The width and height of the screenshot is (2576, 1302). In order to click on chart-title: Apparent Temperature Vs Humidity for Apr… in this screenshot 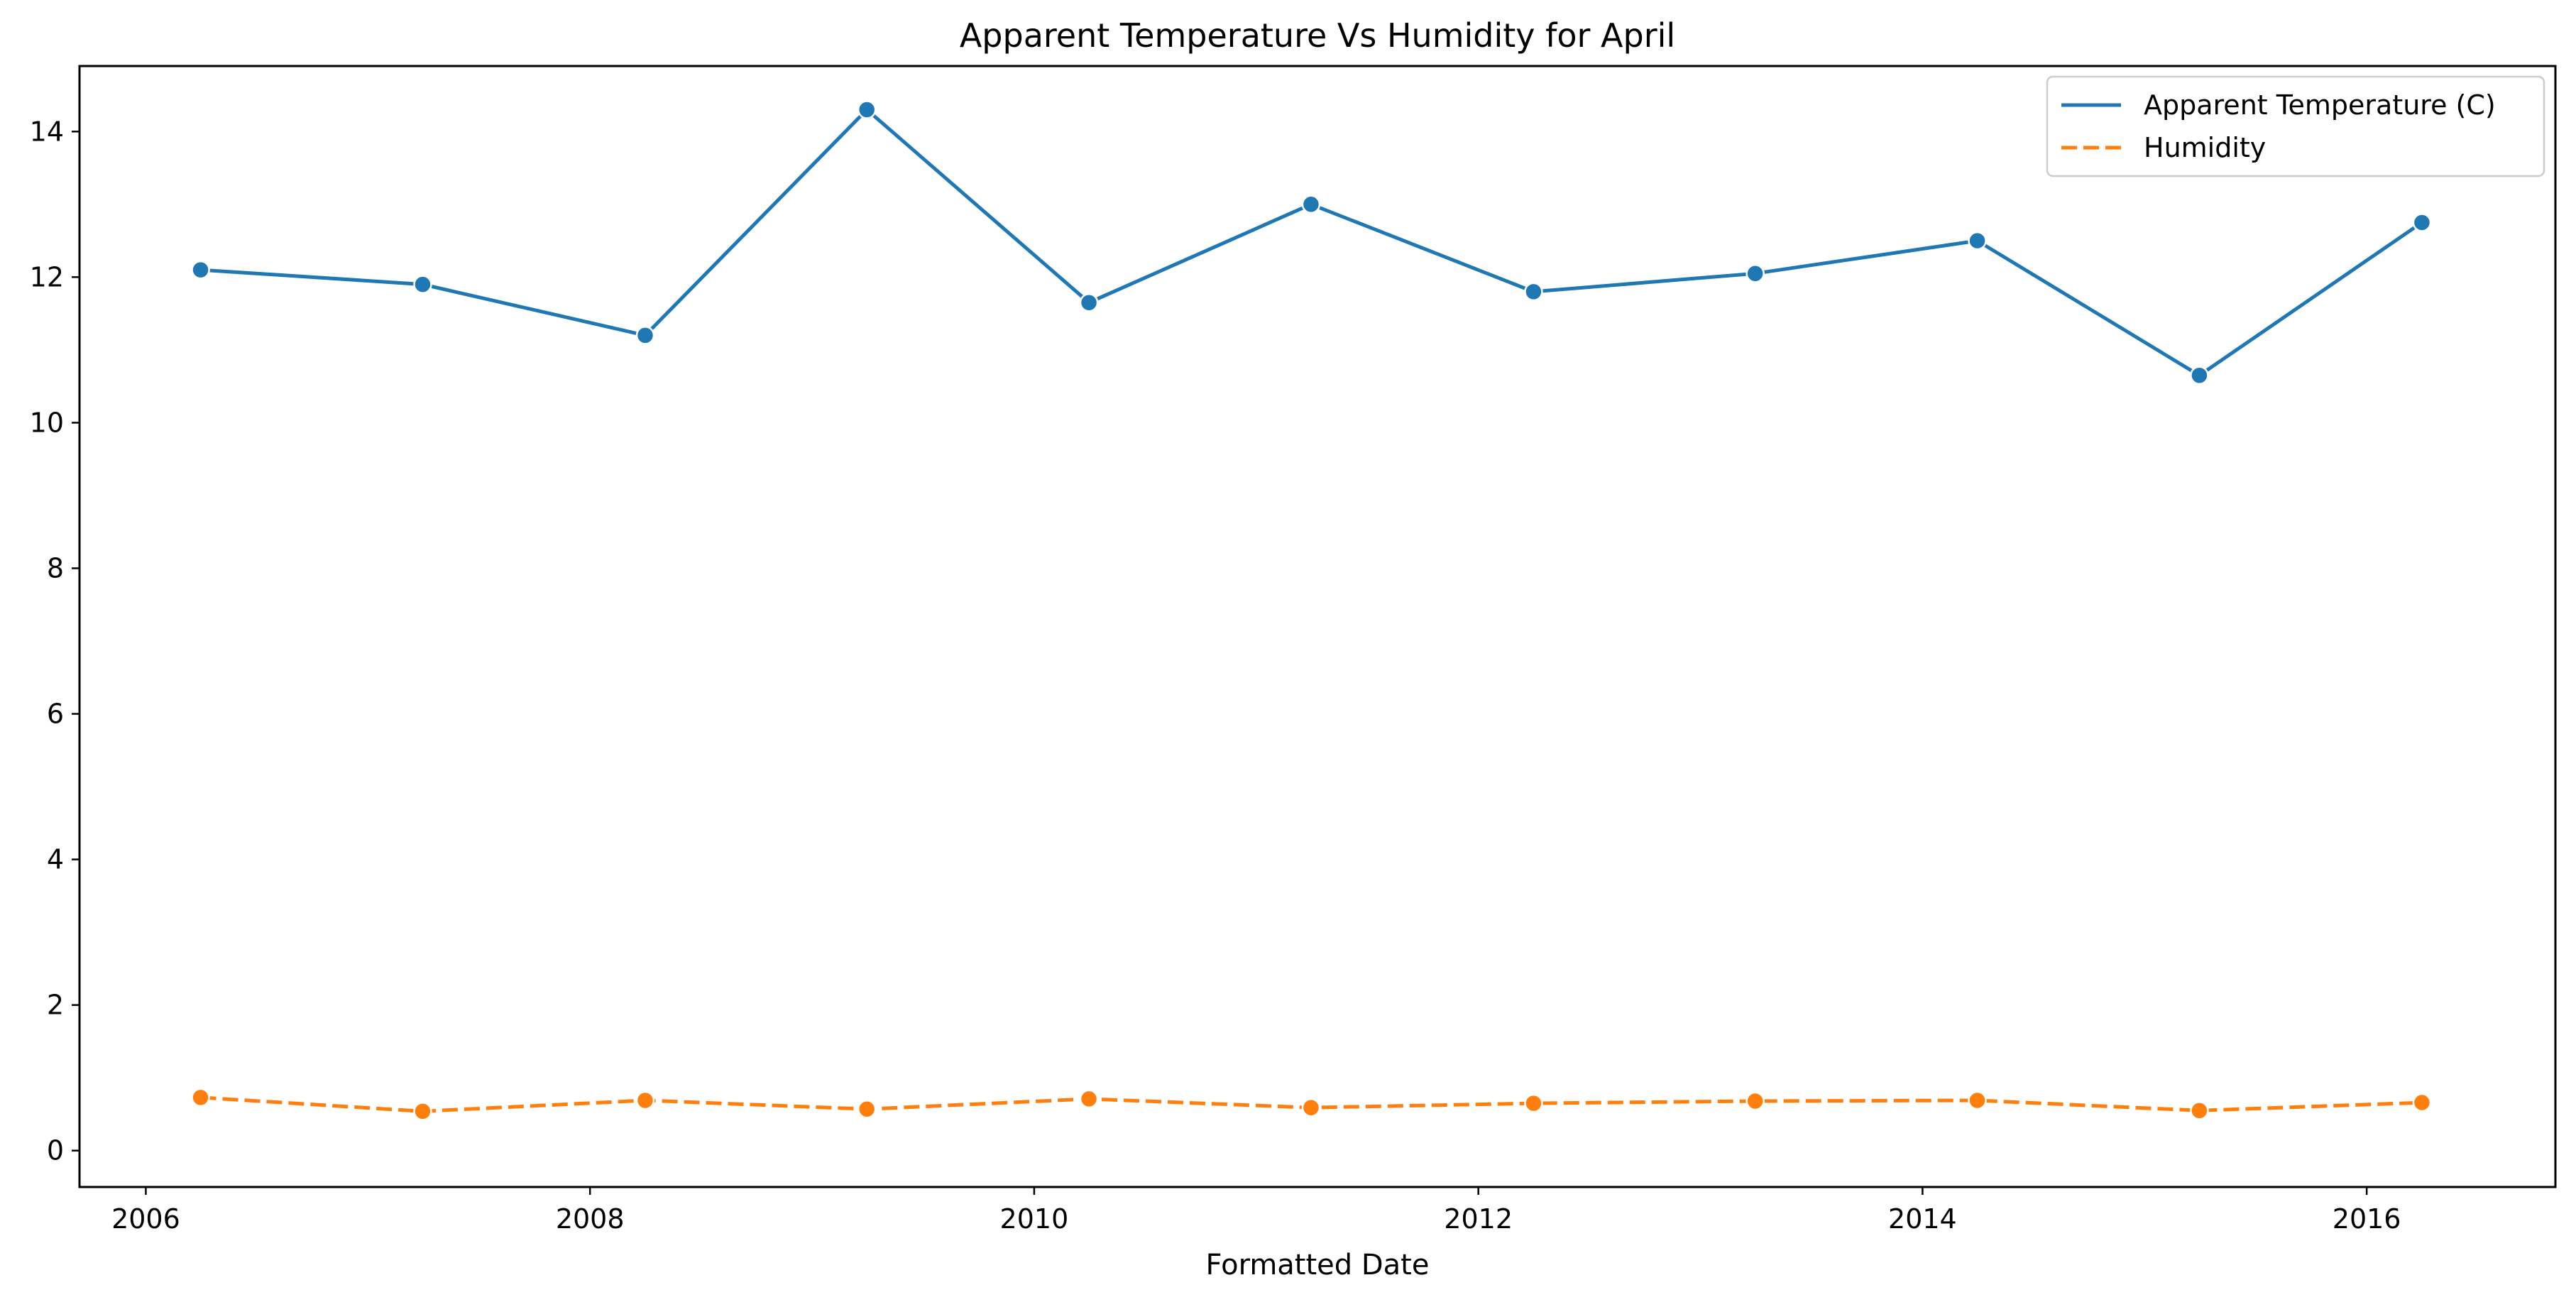, I will do `click(1317, 35)`.